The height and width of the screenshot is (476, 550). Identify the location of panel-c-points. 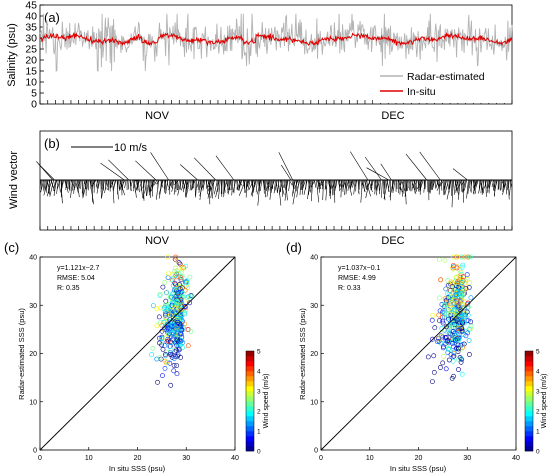
(171, 321).